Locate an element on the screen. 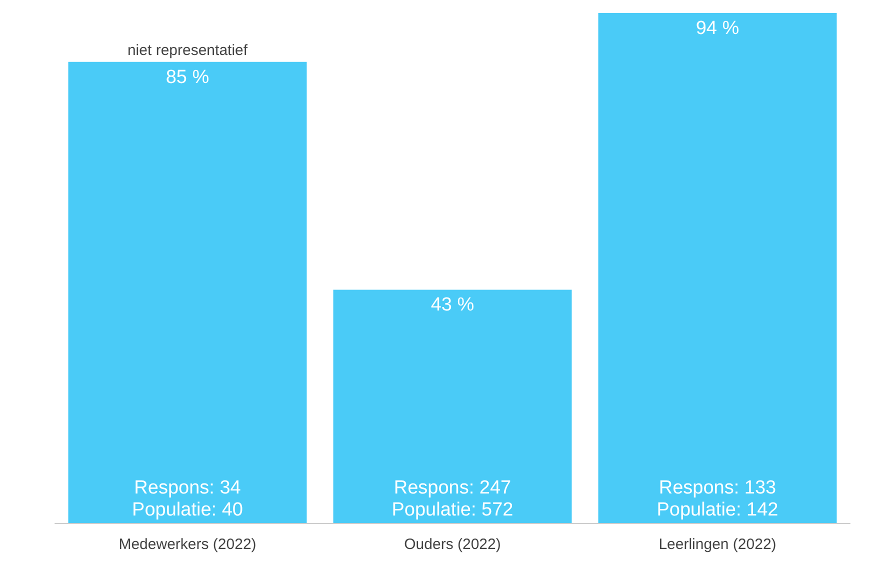 The image size is (890, 561). annotation: niet representatief is located at coordinates (187, 50).